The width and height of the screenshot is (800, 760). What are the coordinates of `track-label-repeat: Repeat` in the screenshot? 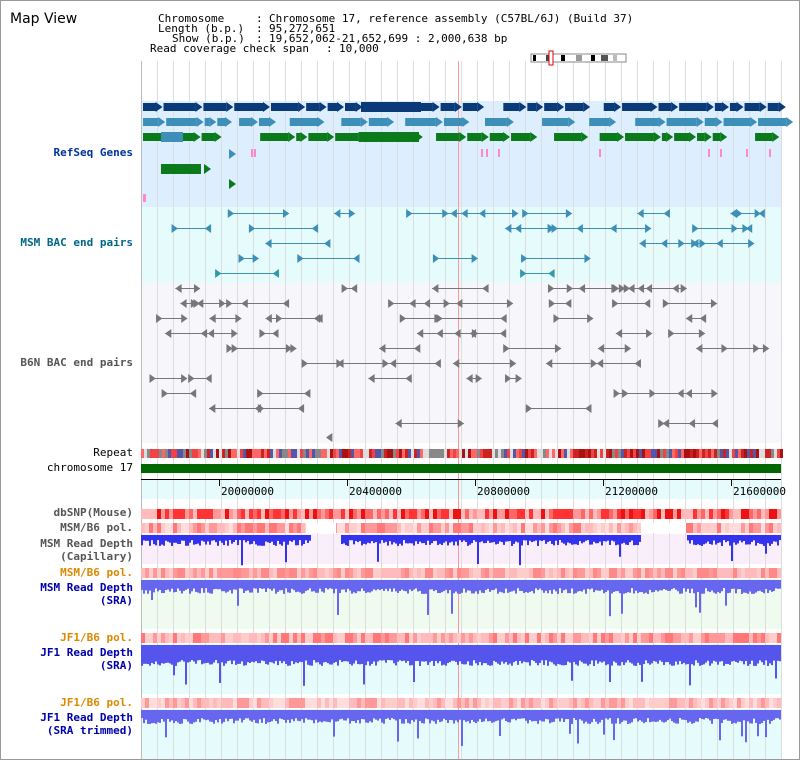 It's located at (113, 452).